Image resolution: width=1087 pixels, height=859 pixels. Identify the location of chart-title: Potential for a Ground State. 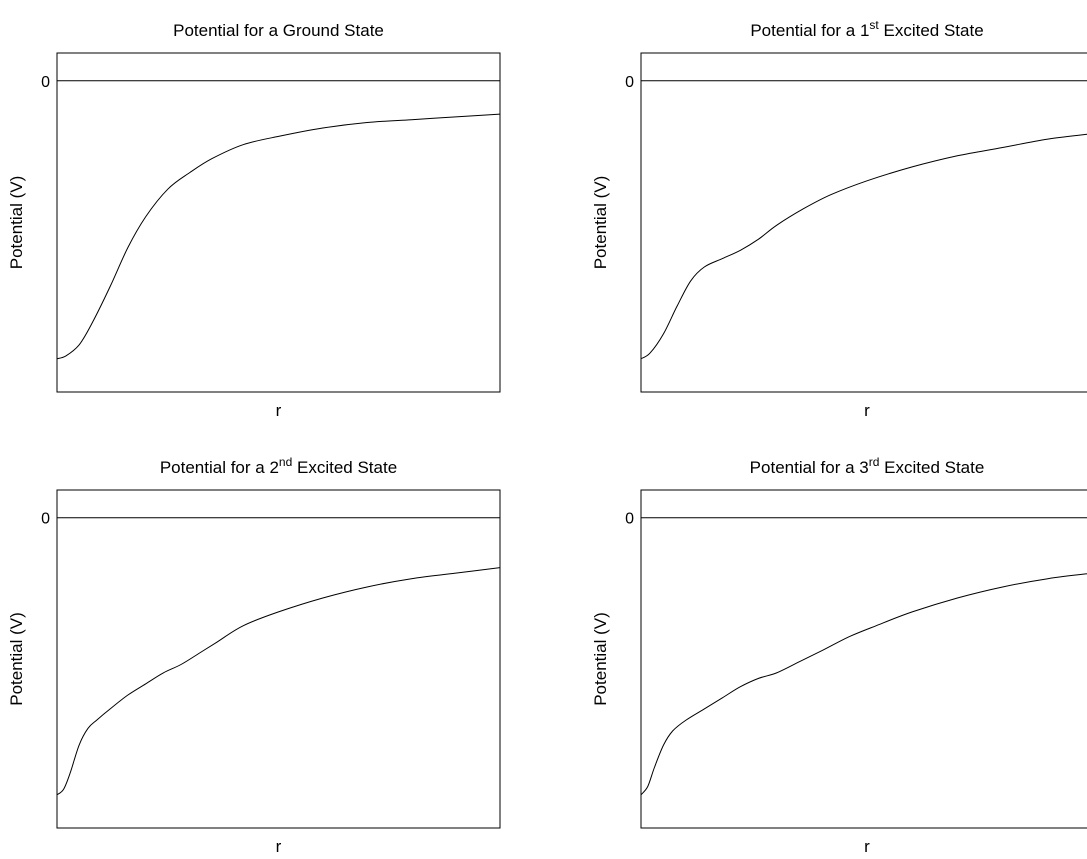
(278, 30).